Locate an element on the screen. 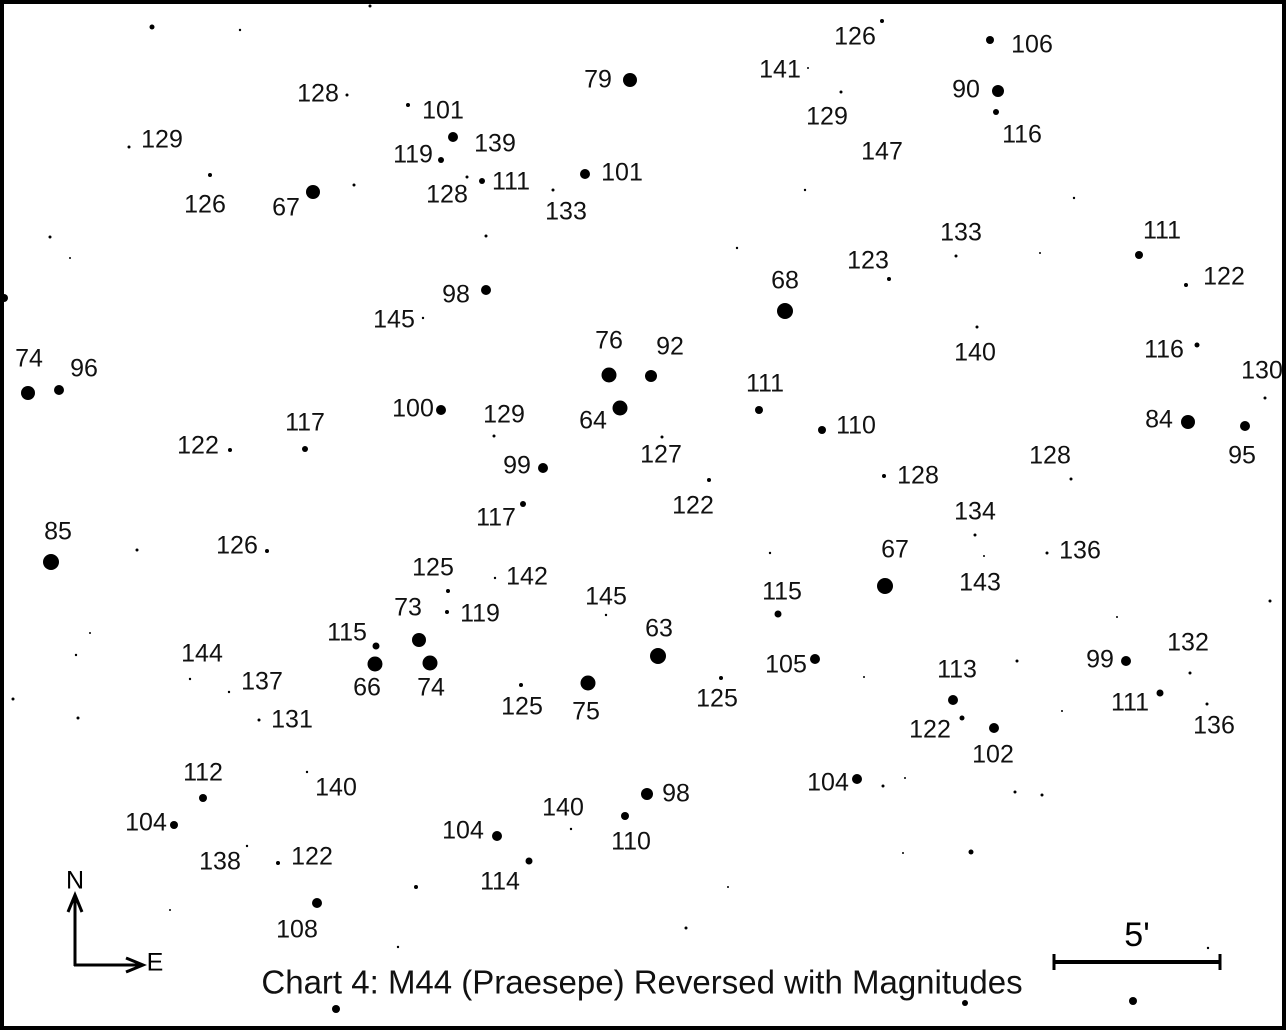 The width and height of the screenshot is (1286, 1030). magnitude-label: 112 is located at coordinates (203, 773).